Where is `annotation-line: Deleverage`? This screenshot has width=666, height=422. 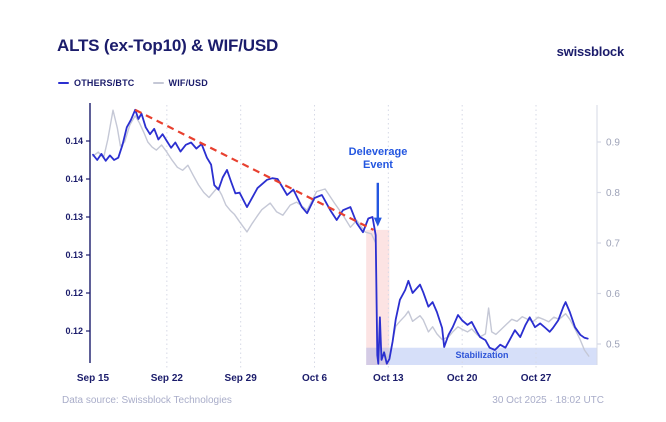 annotation-line: Deleverage is located at coordinates (378, 152).